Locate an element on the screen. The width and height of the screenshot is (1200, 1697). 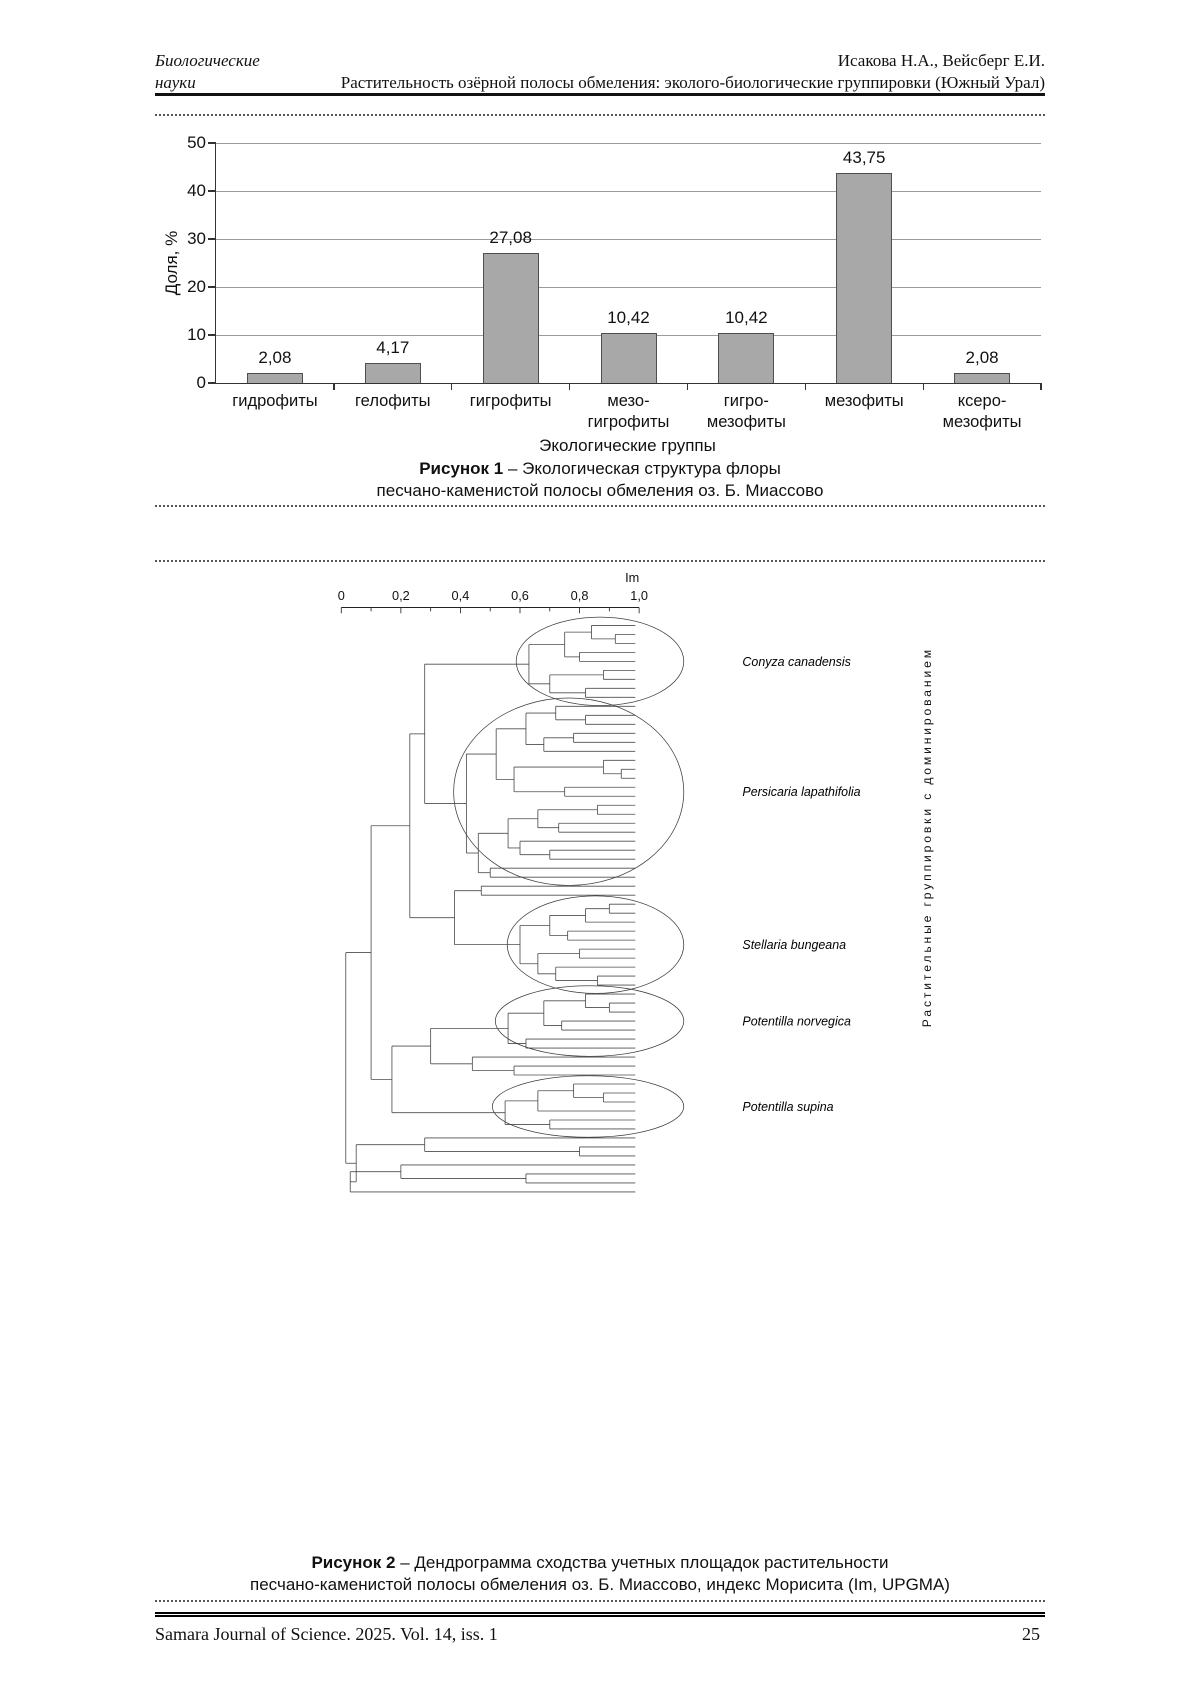
x-axis-title: Экологические группы is located at coordinates (627, 445).